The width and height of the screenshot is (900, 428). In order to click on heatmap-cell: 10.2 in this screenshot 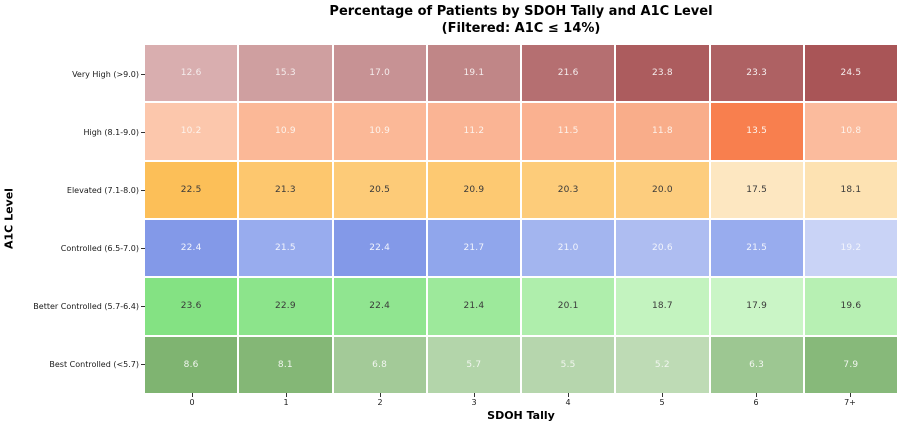, I will do `click(191, 131)`.